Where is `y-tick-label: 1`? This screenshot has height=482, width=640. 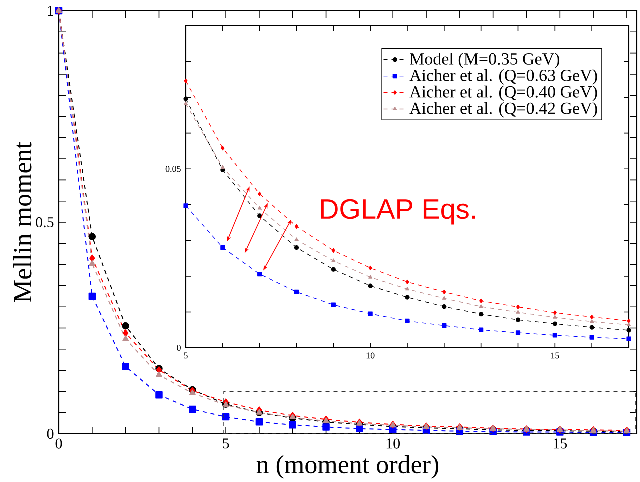
y-tick-label: 1 is located at coordinates (51, 11).